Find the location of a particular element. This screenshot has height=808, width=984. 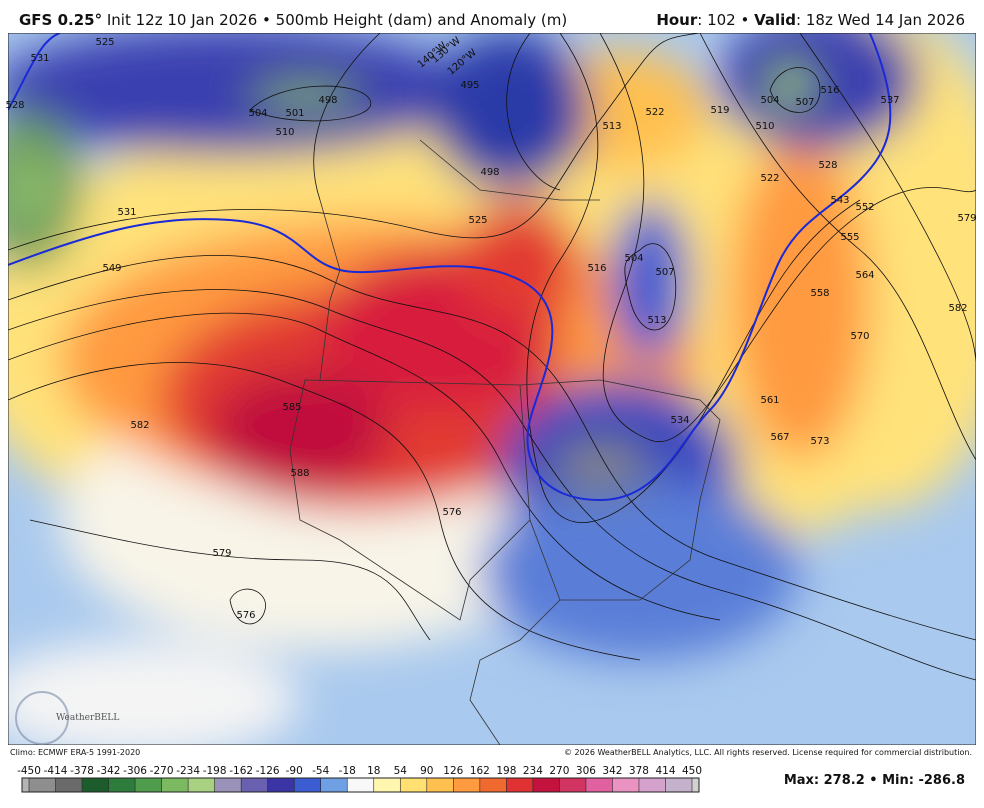

colorbar-label: -378 is located at coordinates (82, 771).